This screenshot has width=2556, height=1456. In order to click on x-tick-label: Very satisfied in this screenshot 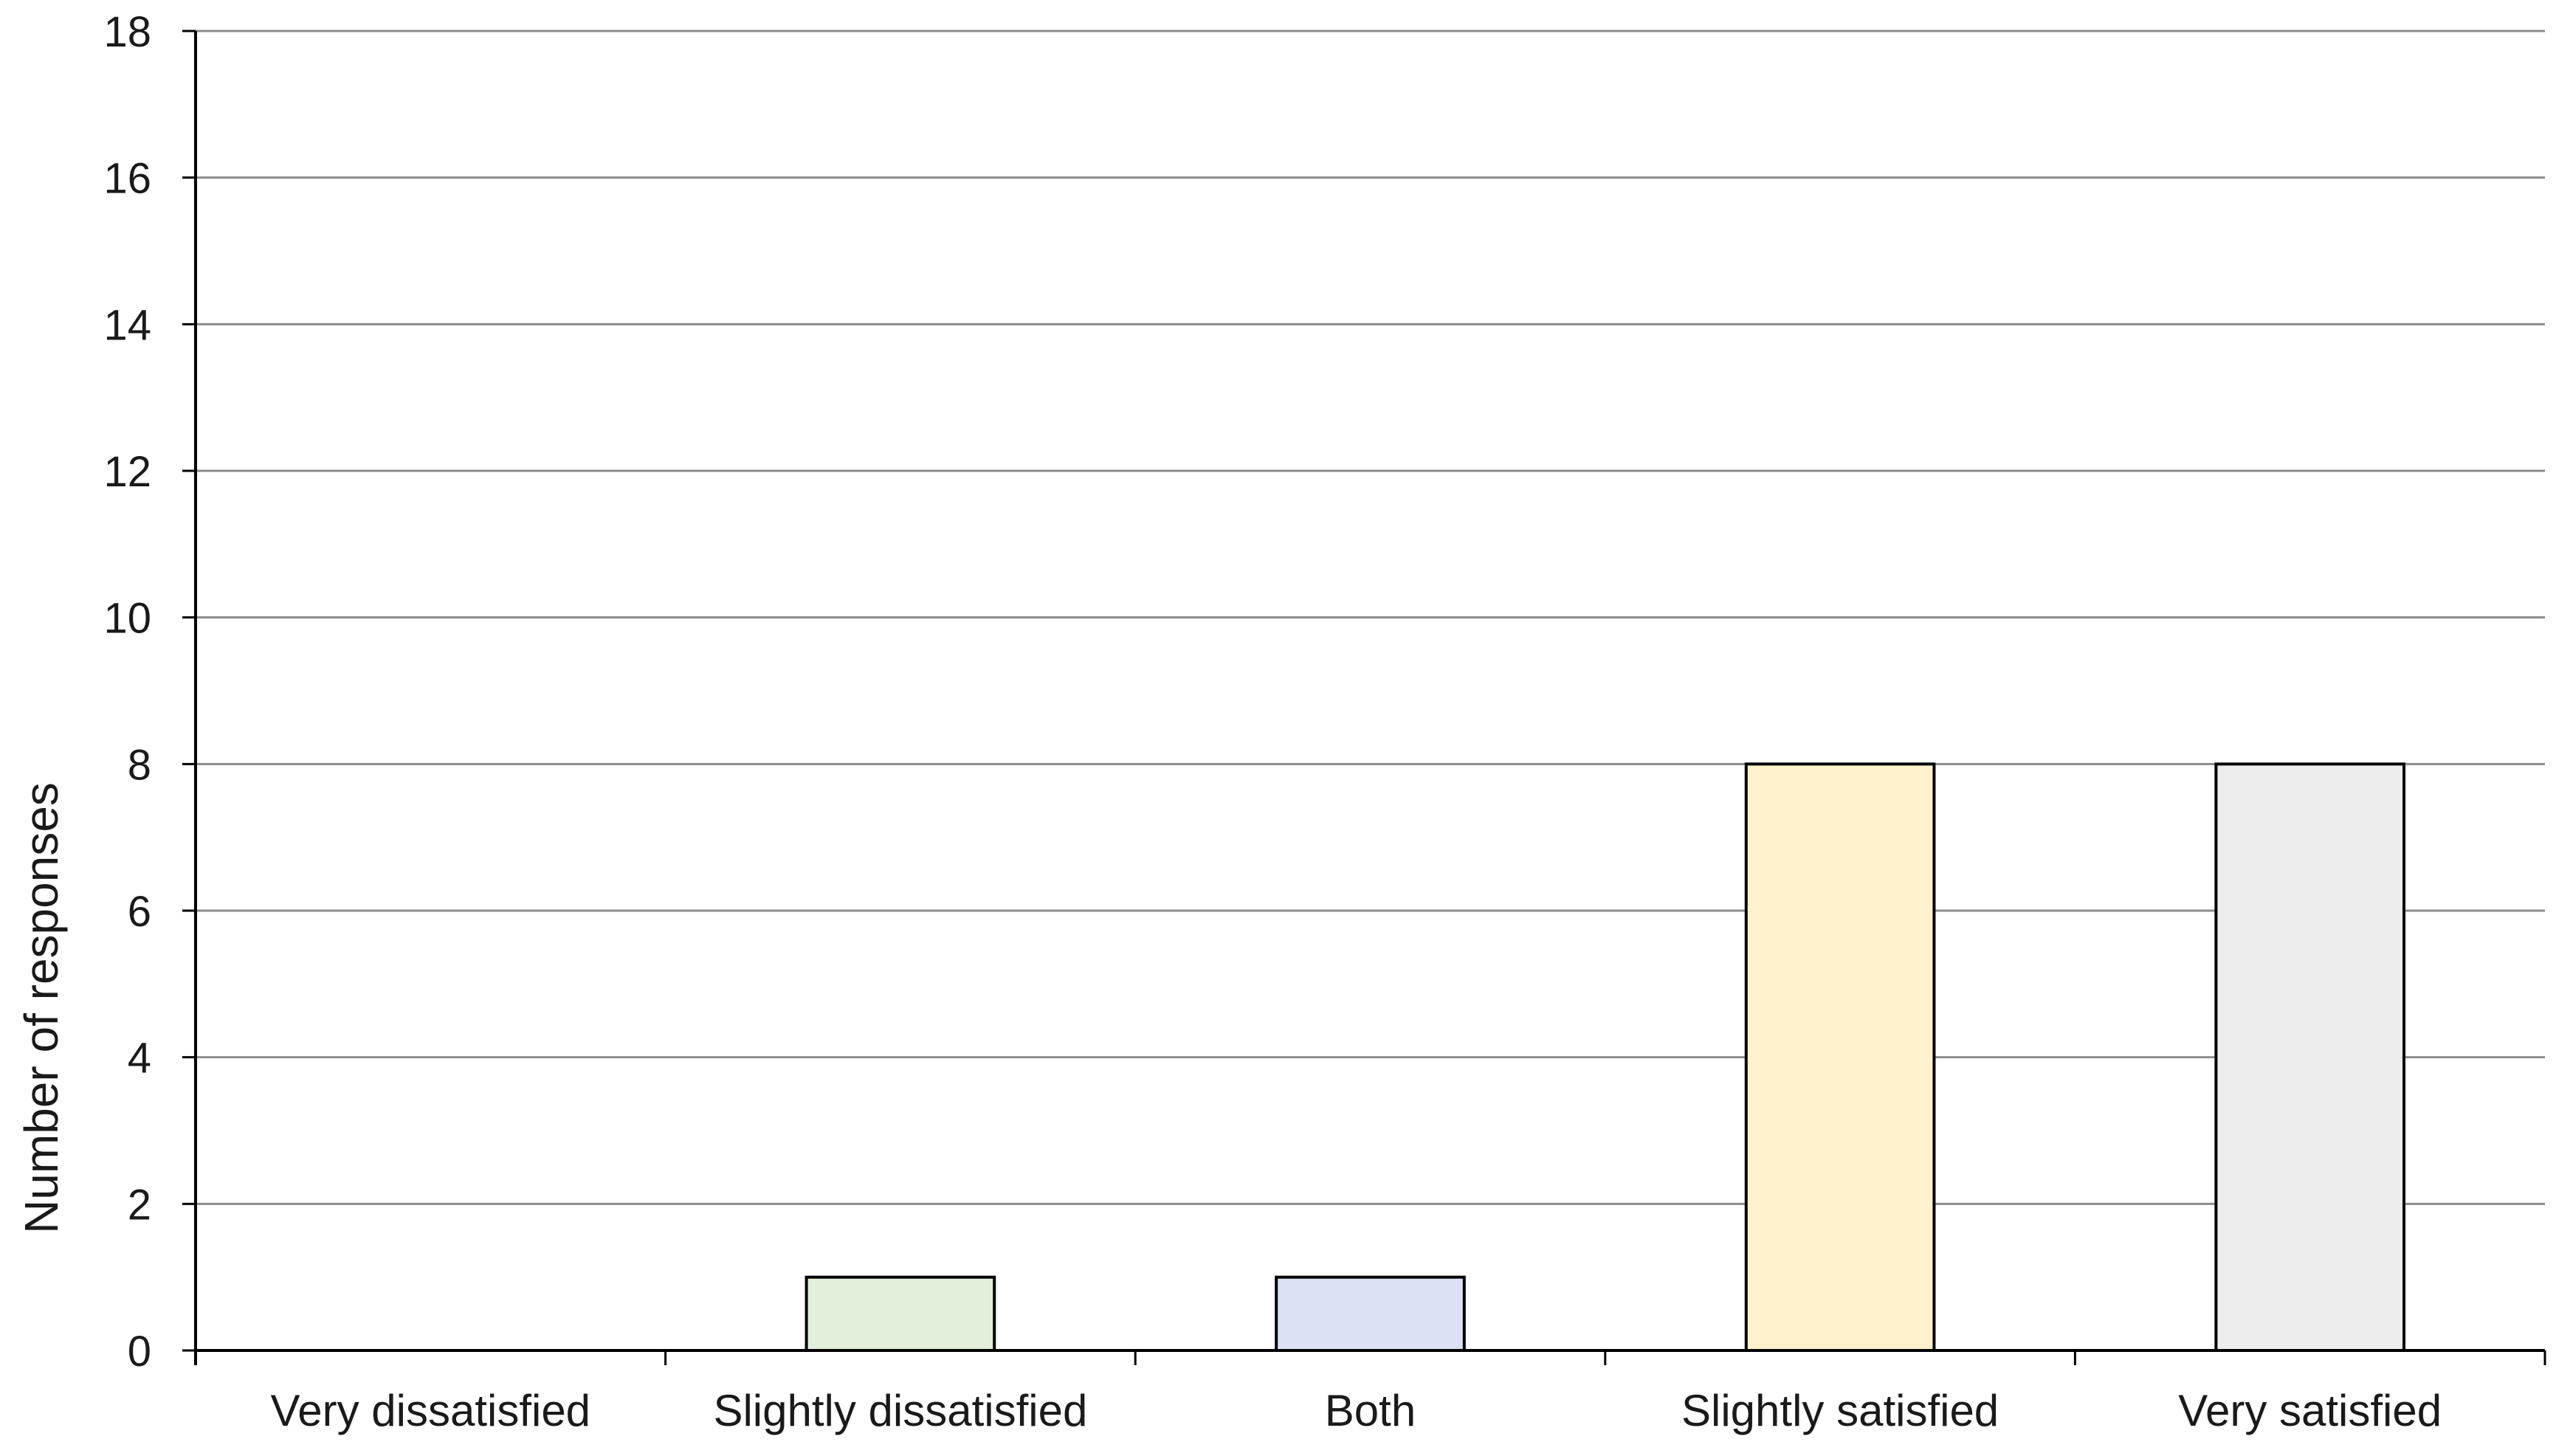, I will do `click(2310, 1410)`.